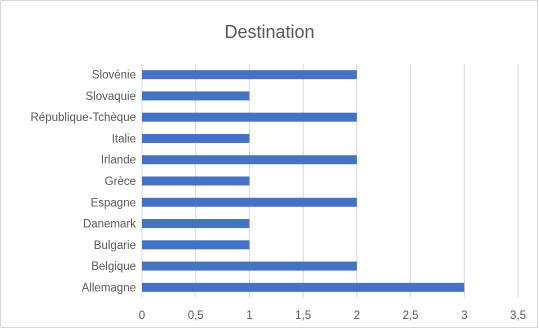 This screenshot has width=539, height=329. Describe the element at coordinates (332, 316) in the screenshot. I see `x-tick-labels: 0 0,5 1 1,5 2 2,5 3 3,5` at that location.